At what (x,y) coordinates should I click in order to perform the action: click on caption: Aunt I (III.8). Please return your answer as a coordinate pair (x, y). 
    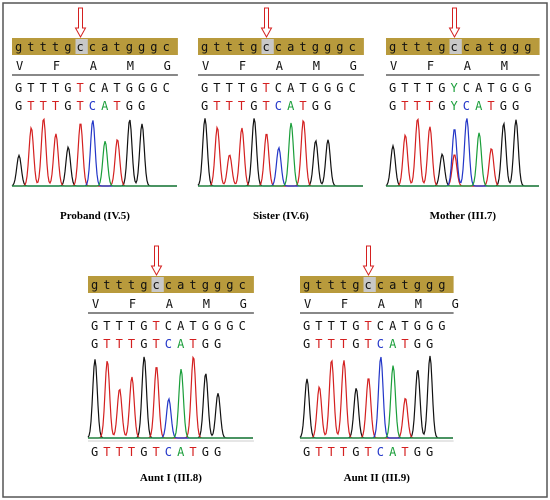
    Looking at the image, I should click on (171, 478).